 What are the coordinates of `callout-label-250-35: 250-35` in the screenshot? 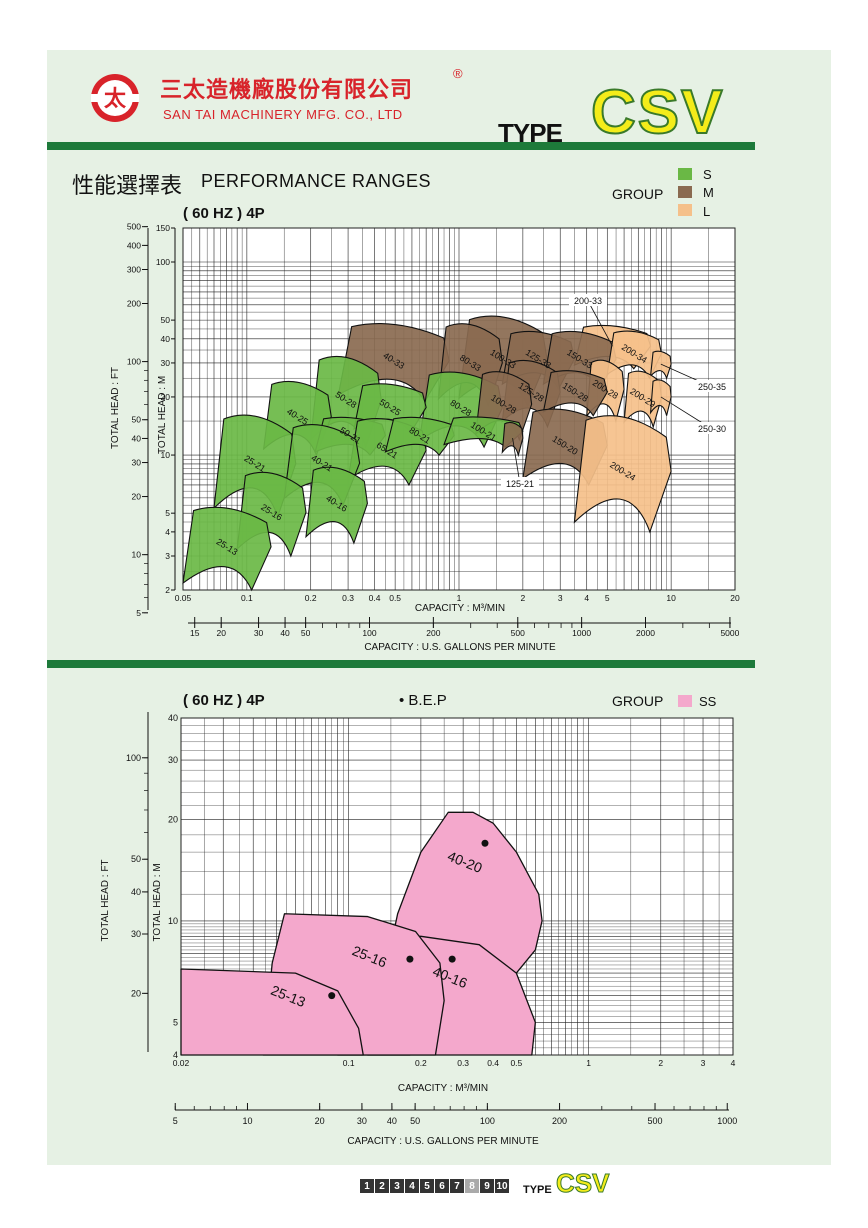 It's located at (712, 387).